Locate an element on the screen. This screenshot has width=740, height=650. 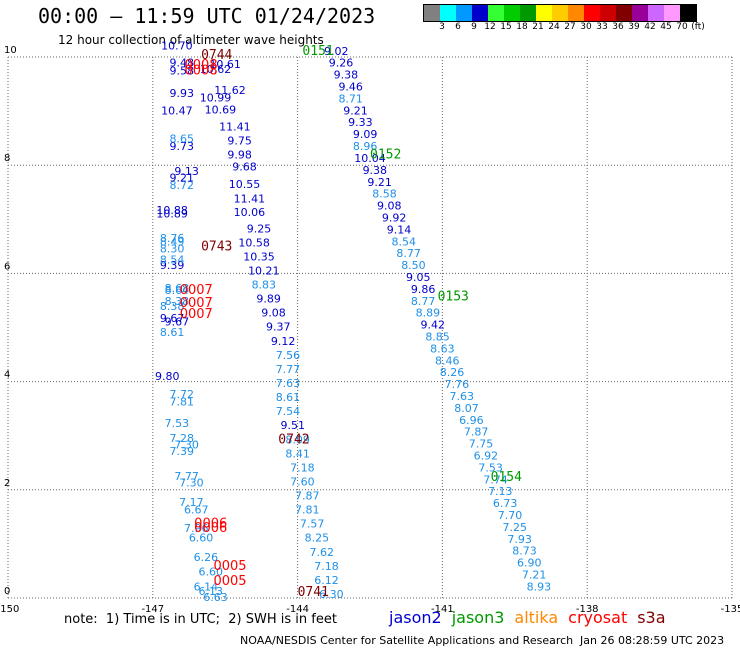
color-scale-label: 27 is located at coordinates (570, 27).